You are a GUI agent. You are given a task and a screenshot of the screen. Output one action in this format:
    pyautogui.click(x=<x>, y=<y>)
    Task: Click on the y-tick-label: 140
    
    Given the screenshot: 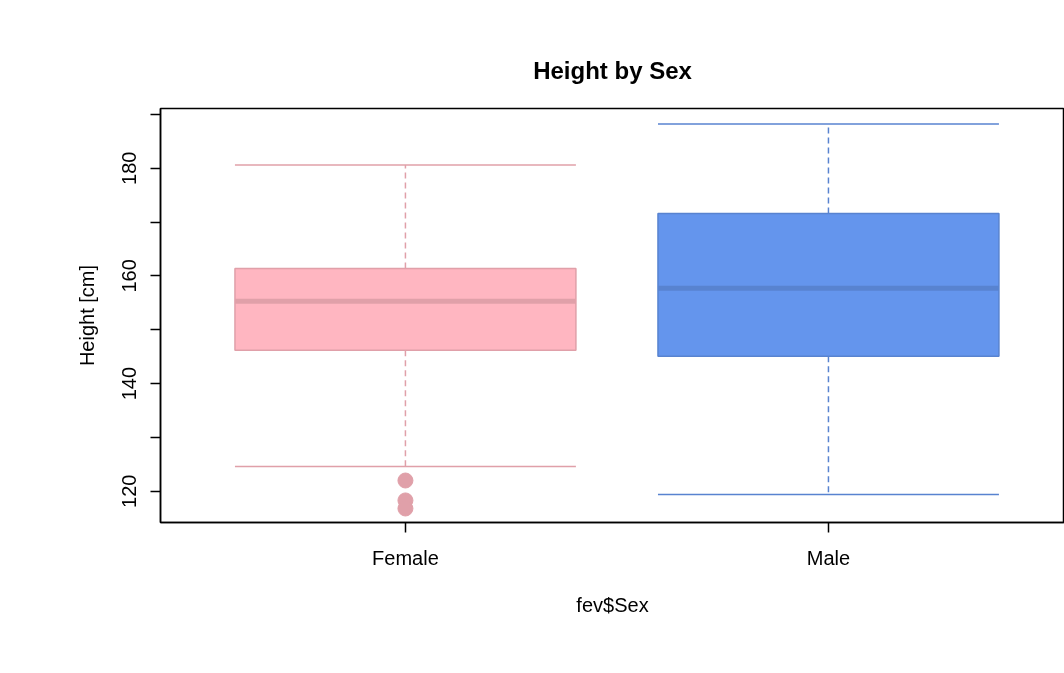 What is the action you would take?
    pyautogui.click(x=129, y=383)
    